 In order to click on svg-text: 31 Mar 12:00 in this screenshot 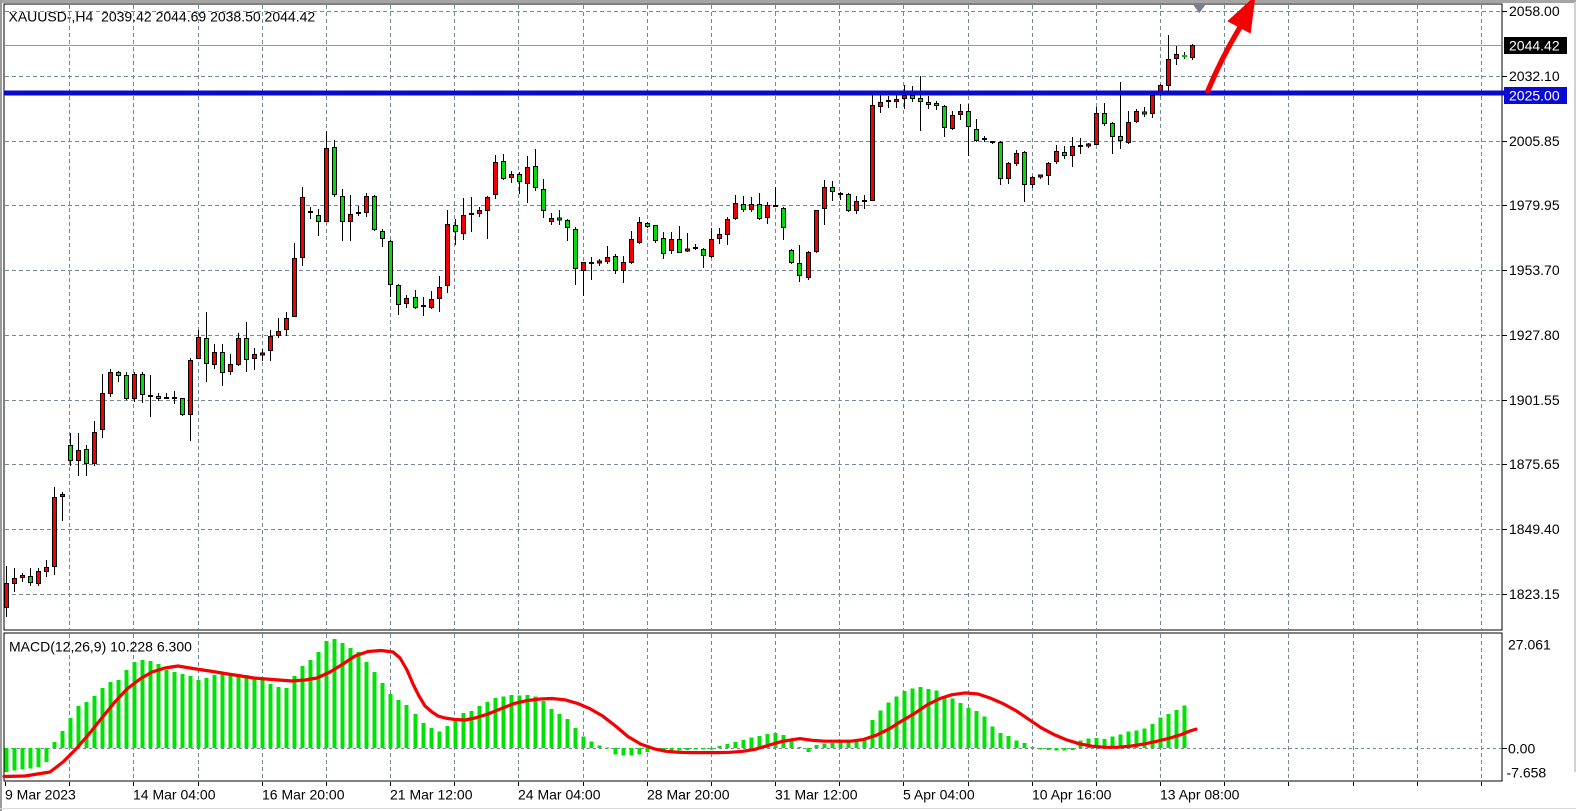, I will do `click(816, 795)`.